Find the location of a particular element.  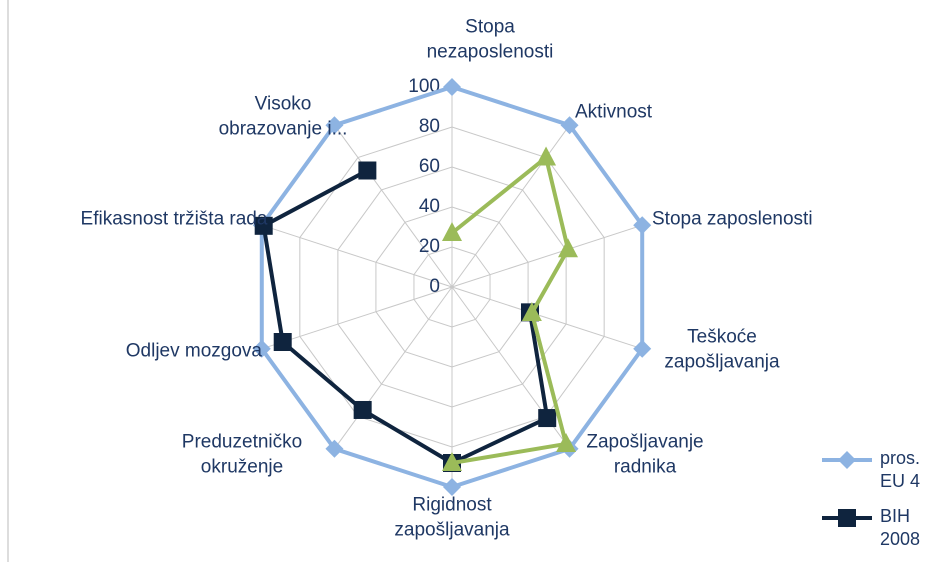

axis-label: Rigidnost zapošljavanja is located at coordinates (452, 517).